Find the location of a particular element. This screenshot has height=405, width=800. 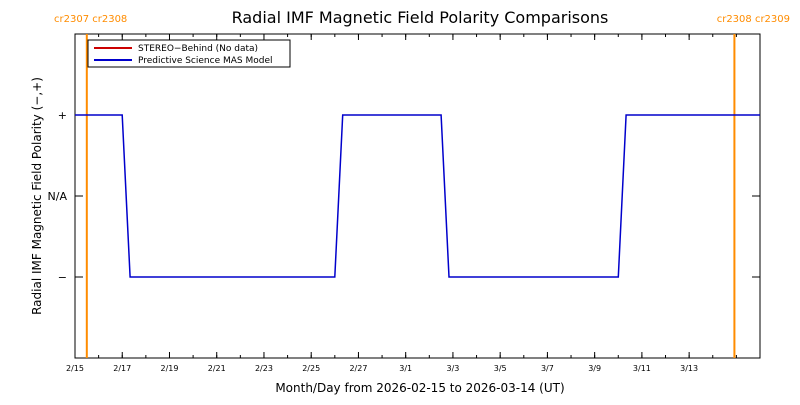

legend-box is located at coordinates (189, 53).